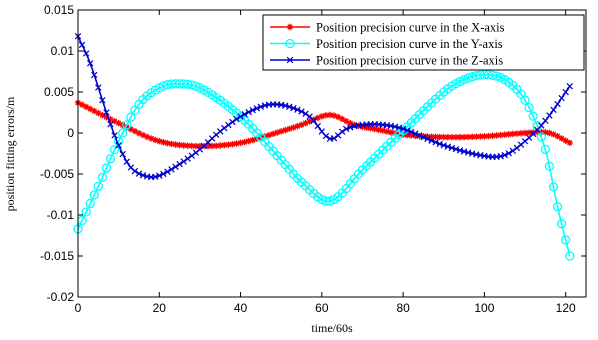  I want to click on y-tick-label: 0.01, so click(63, 51).